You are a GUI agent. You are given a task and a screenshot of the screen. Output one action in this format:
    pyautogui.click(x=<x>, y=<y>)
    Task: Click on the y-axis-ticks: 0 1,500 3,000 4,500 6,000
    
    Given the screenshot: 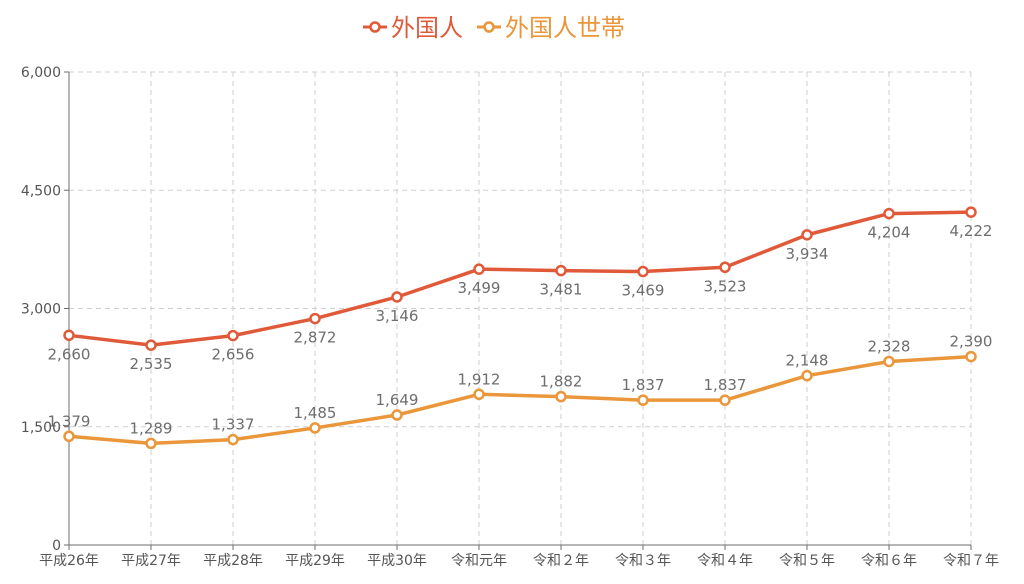 What is the action you would take?
    pyautogui.click(x=41, y=309)
    